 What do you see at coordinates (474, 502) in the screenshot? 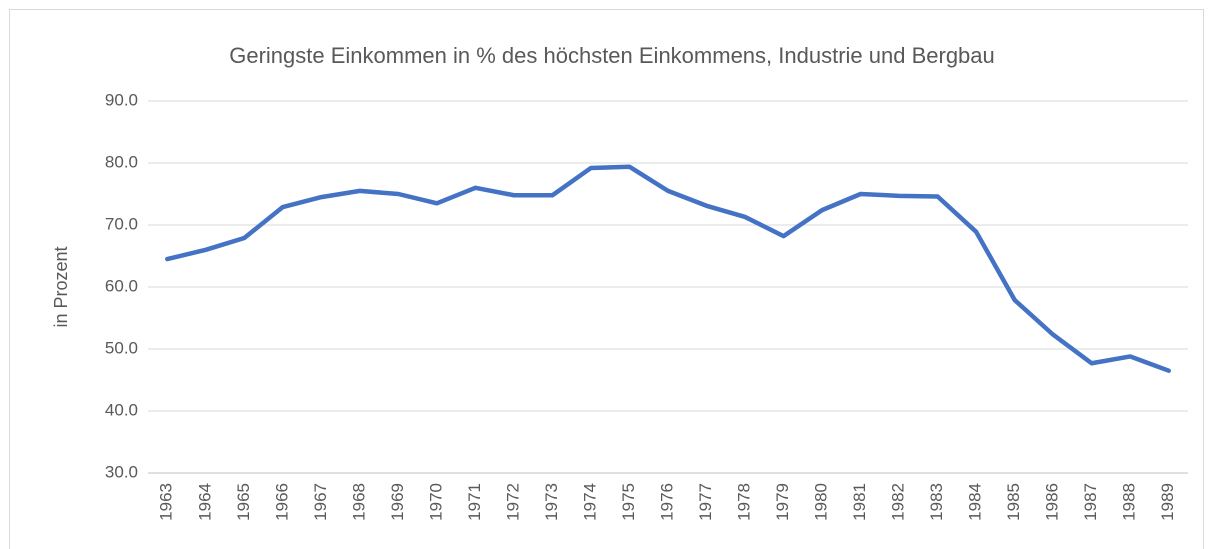
I see `x-tick-label: 1971` at bounding box center [474, 502].